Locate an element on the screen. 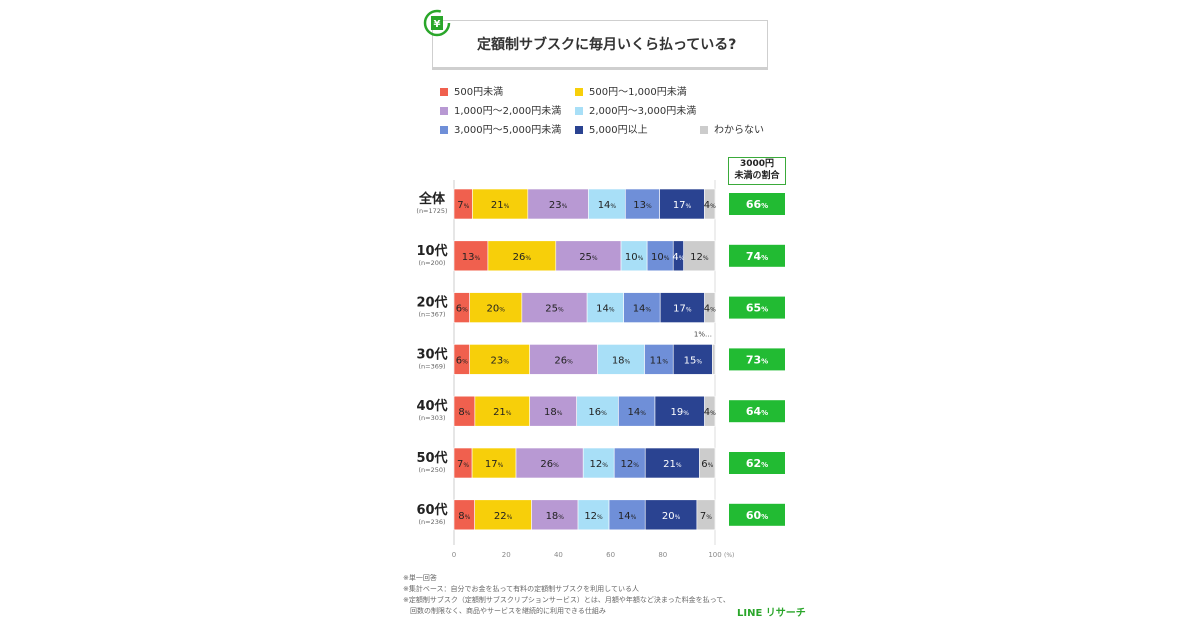  legend-item: 2,000円〜3,000円未満 is located at coordinates (635, 112).